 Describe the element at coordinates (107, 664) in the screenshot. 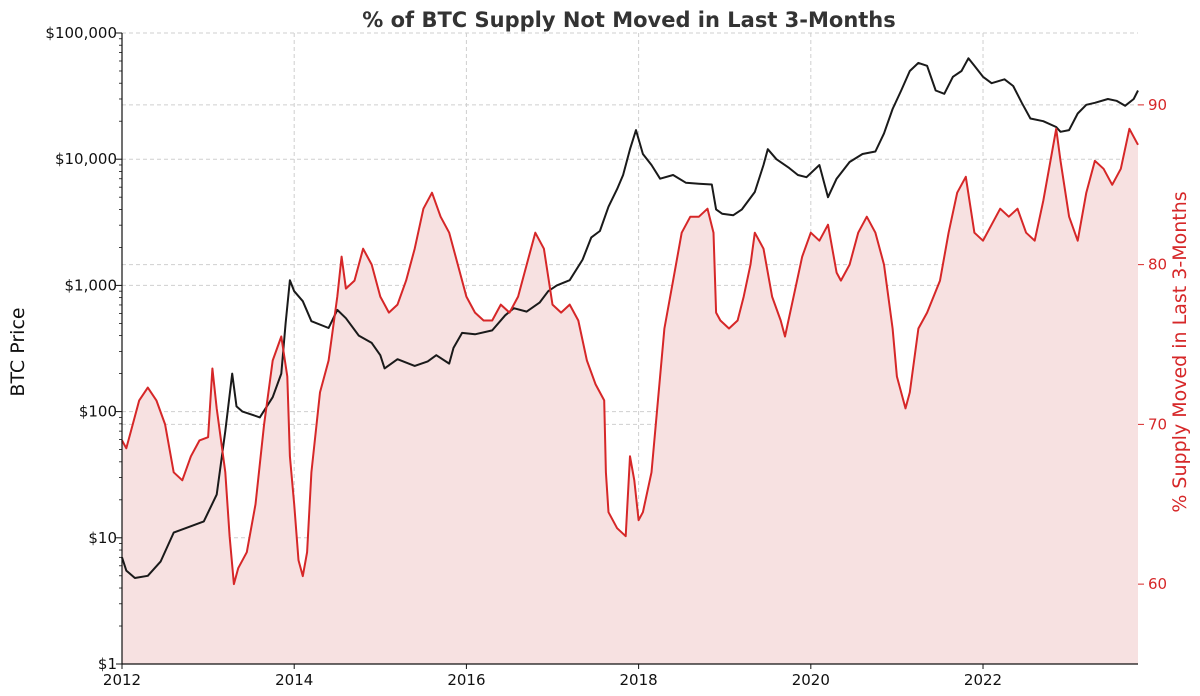

I see `y-tick-label-left: $1` at that location.